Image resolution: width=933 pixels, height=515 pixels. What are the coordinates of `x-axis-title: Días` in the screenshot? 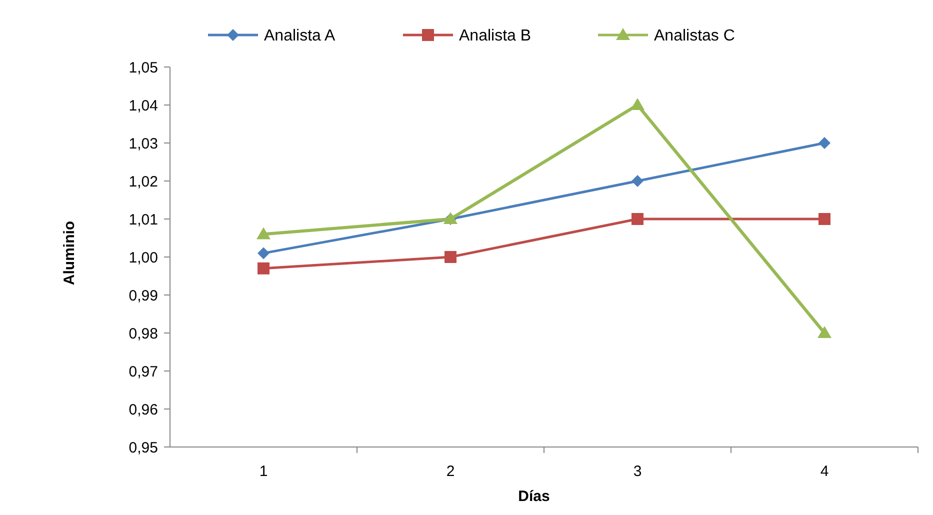 It's located at (534, 496).